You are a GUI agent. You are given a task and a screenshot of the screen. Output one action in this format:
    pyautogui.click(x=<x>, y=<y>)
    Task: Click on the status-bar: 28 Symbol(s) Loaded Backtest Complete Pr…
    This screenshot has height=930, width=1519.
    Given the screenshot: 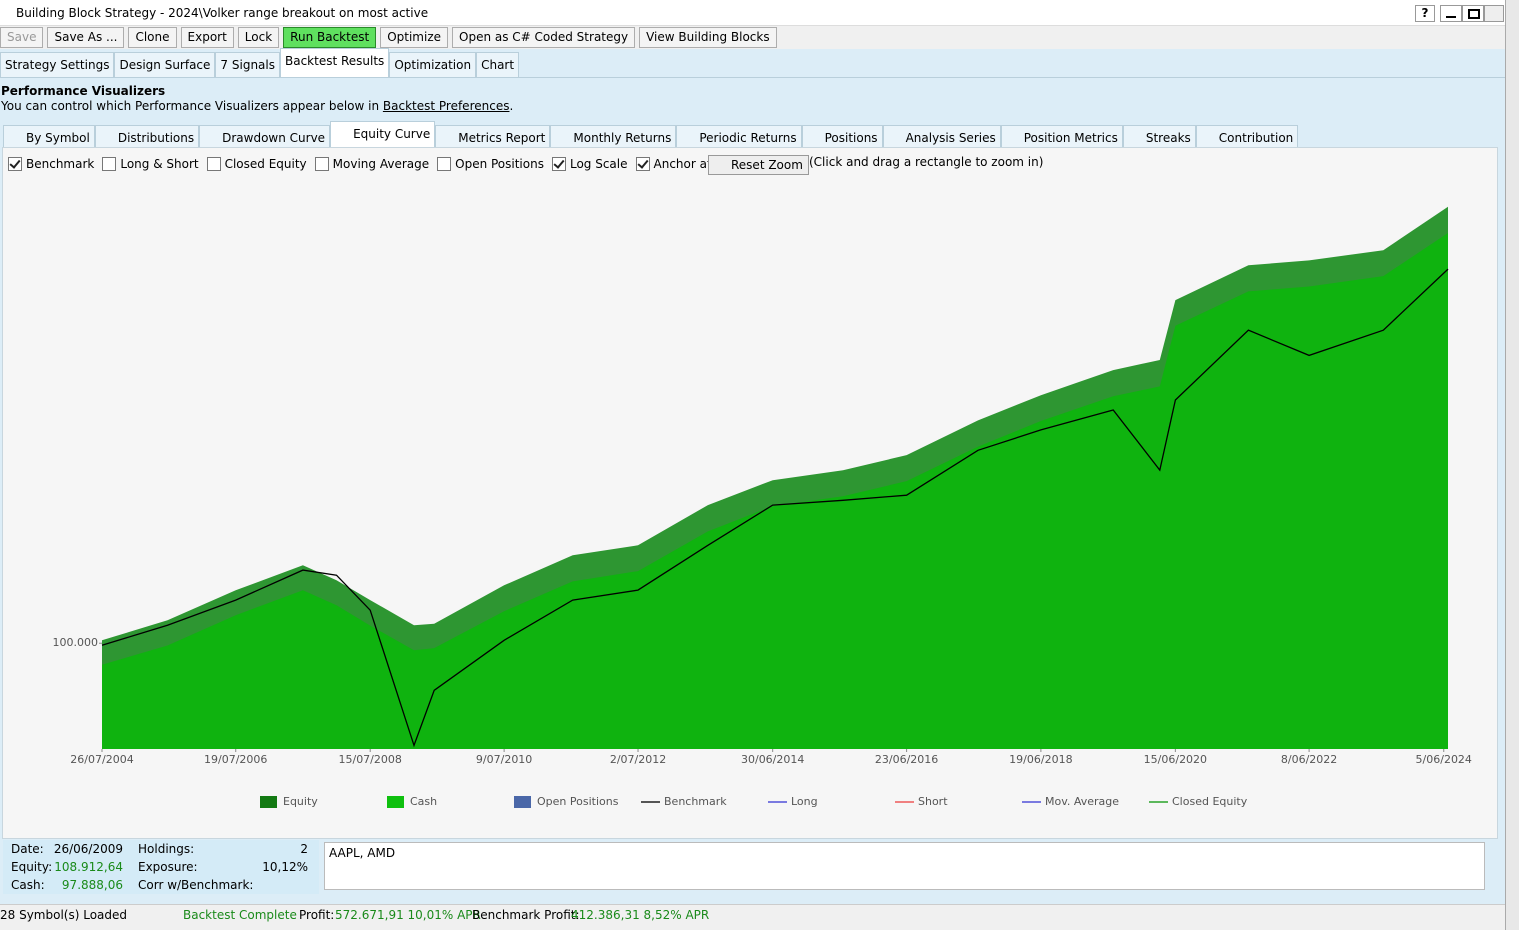 What is the action you would take?
    pyautogui.click(x=752, y=914)
    